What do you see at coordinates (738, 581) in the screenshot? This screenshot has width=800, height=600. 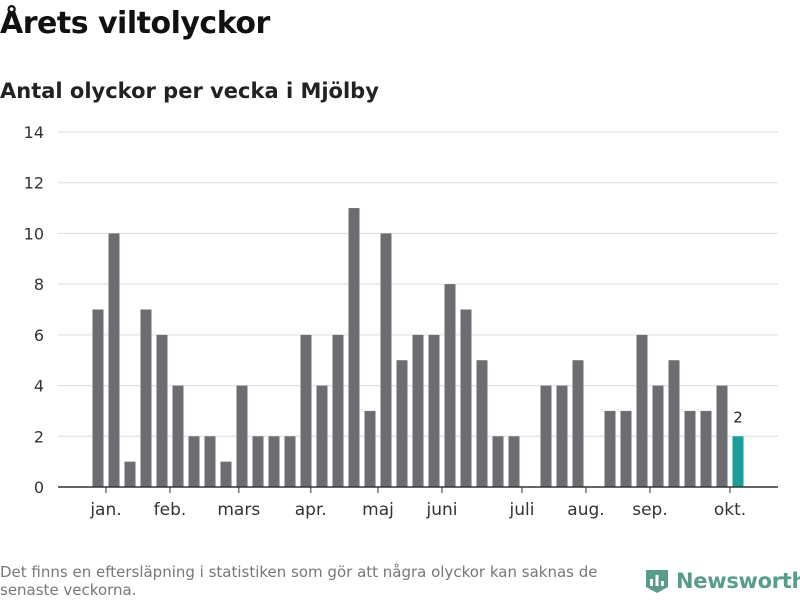 I see `brand-name: Newsworthy` at bounding box center [738, 581].